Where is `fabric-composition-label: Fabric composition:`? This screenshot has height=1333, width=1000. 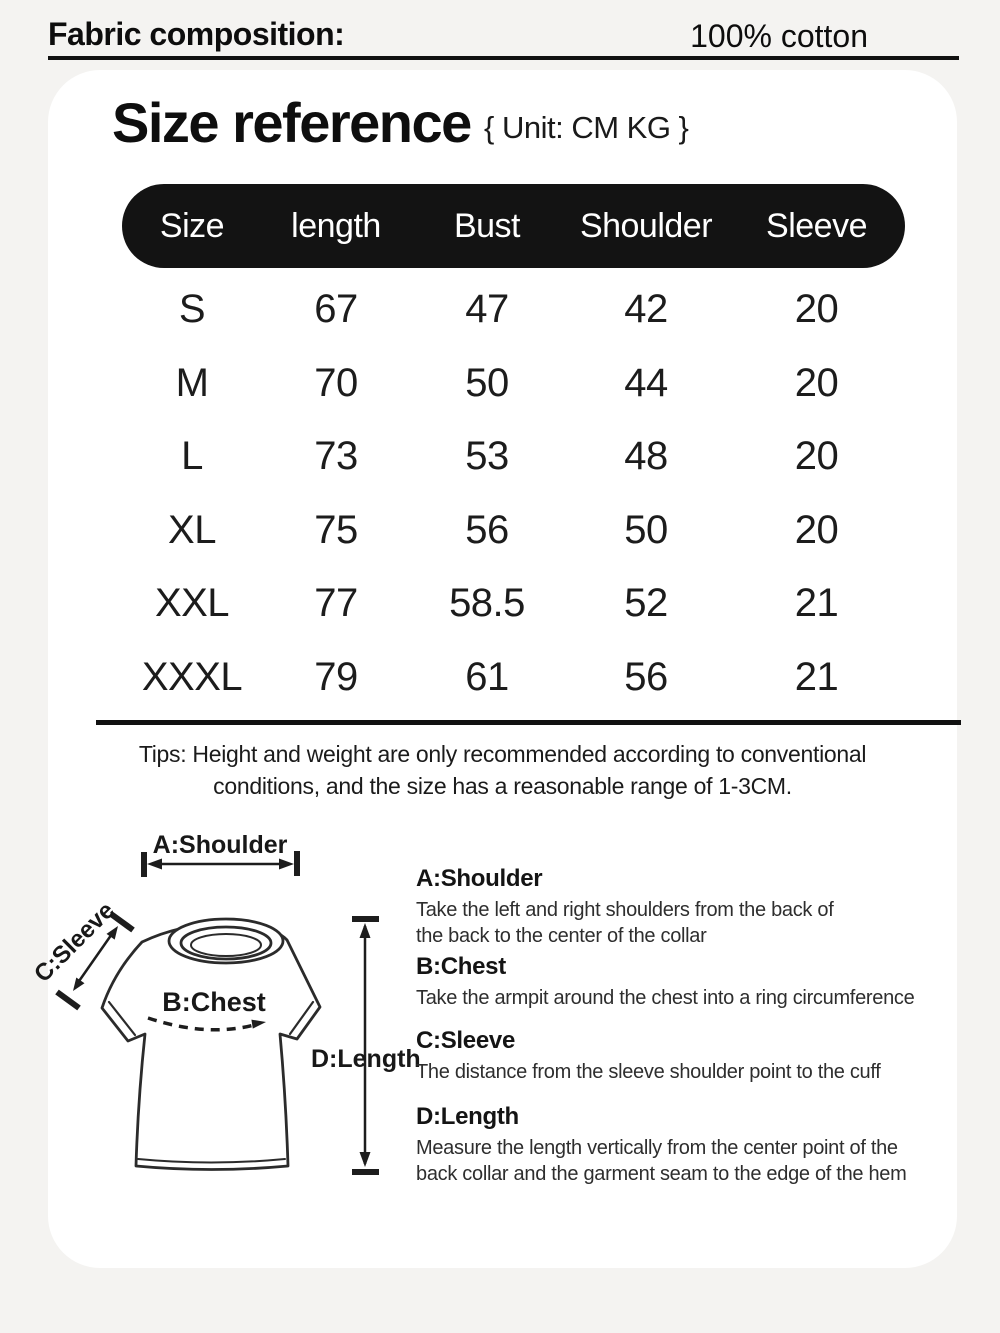 fabric-composition-label: Fabric composition: is located at coordinates (196, 34).